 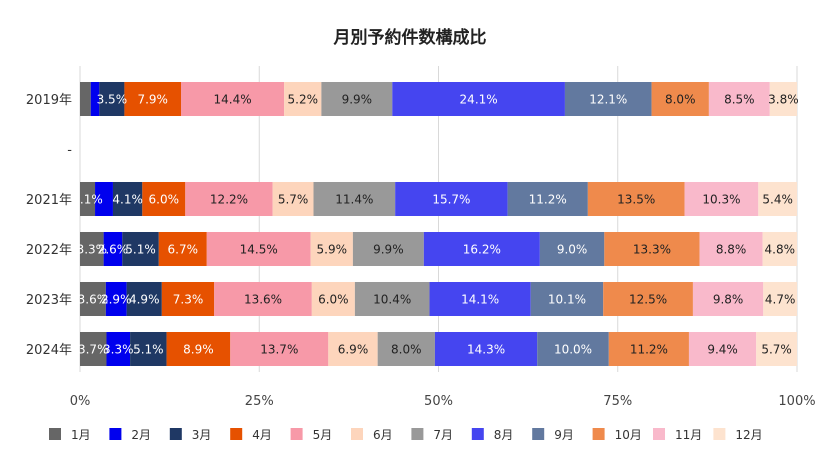 I want to click on data-label: 13.3%, so click(x=652, y=250).